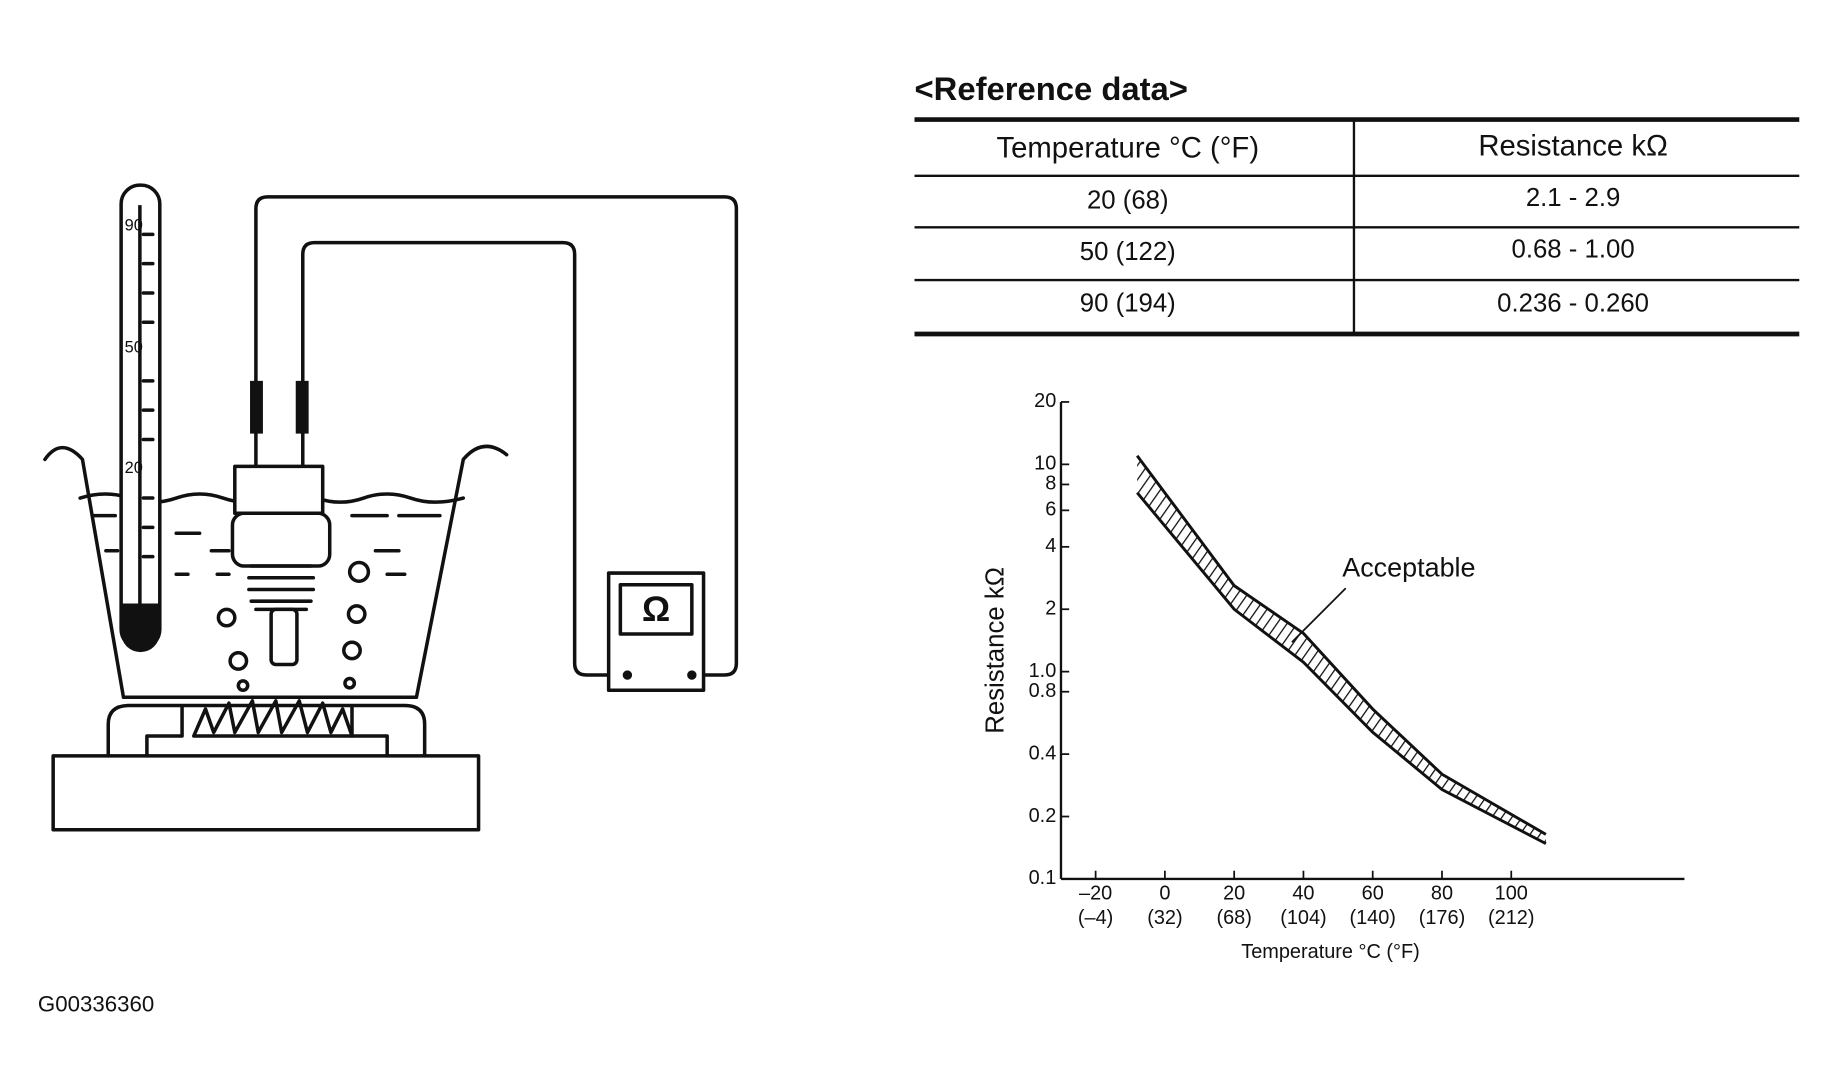  What do you see at coordinates (266, 793) in the screenshot?
I see `stand-base` at bounding box center [266, 793].